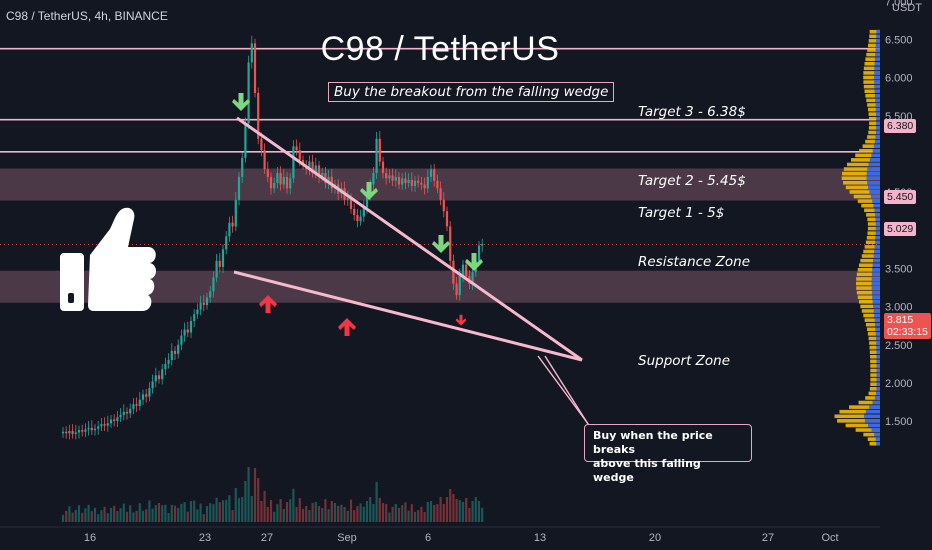  Describe the element at coordinates (655, 538) in the screenshot. I see `time-tick-label: 20` at that location.